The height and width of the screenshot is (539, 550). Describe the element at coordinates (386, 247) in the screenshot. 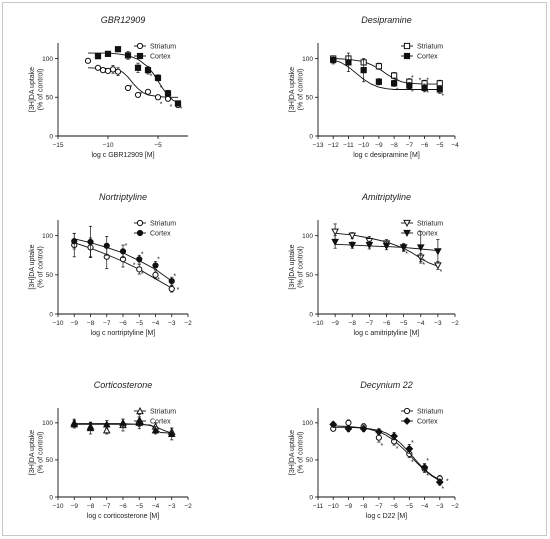

I see `series-cortex` at that location.